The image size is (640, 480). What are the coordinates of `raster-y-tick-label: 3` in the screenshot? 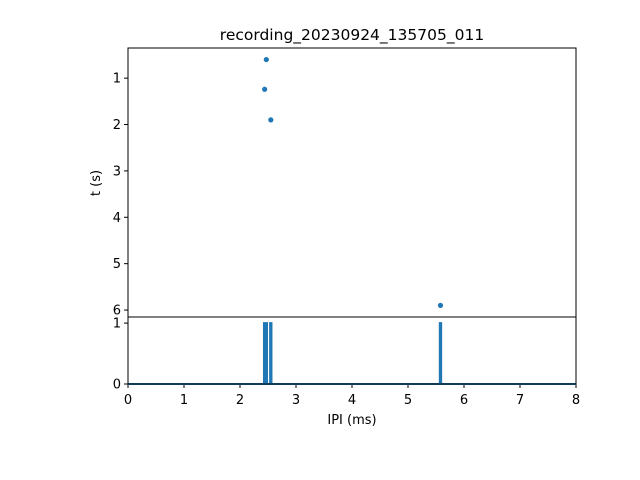 It's located at (117, 171).